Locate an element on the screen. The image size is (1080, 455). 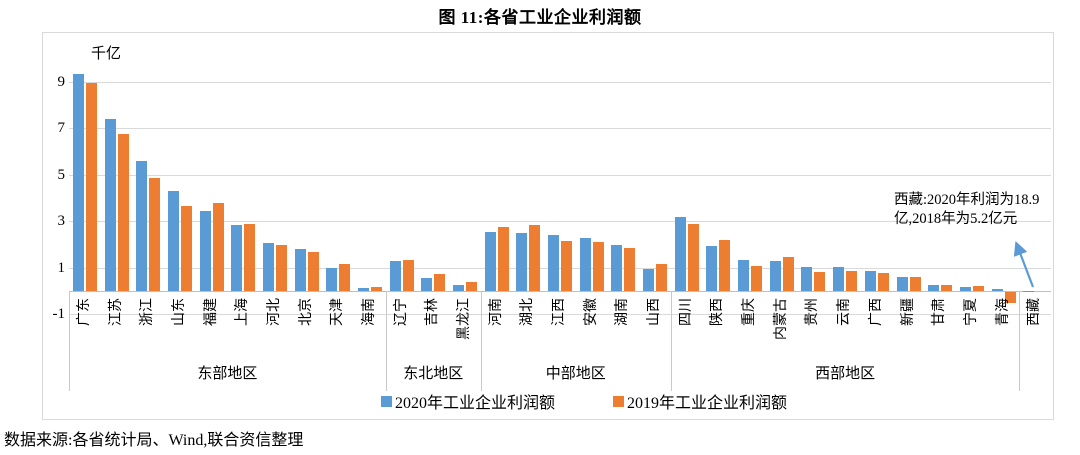
bar-湖南-2020年 is located at coordinates (617, 267).